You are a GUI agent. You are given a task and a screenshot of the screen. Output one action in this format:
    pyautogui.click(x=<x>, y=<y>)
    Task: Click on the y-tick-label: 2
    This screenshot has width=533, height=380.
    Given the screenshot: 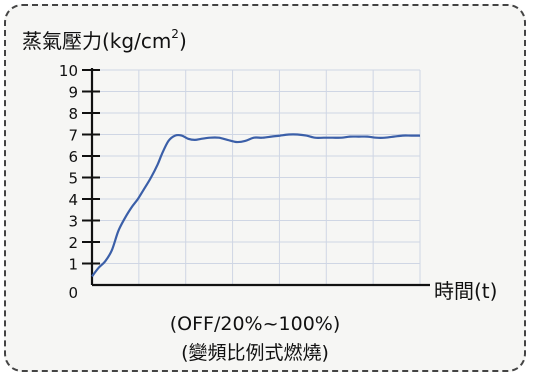 What is the action you would take?
    pyautogui.click(x=73, y=243)
    